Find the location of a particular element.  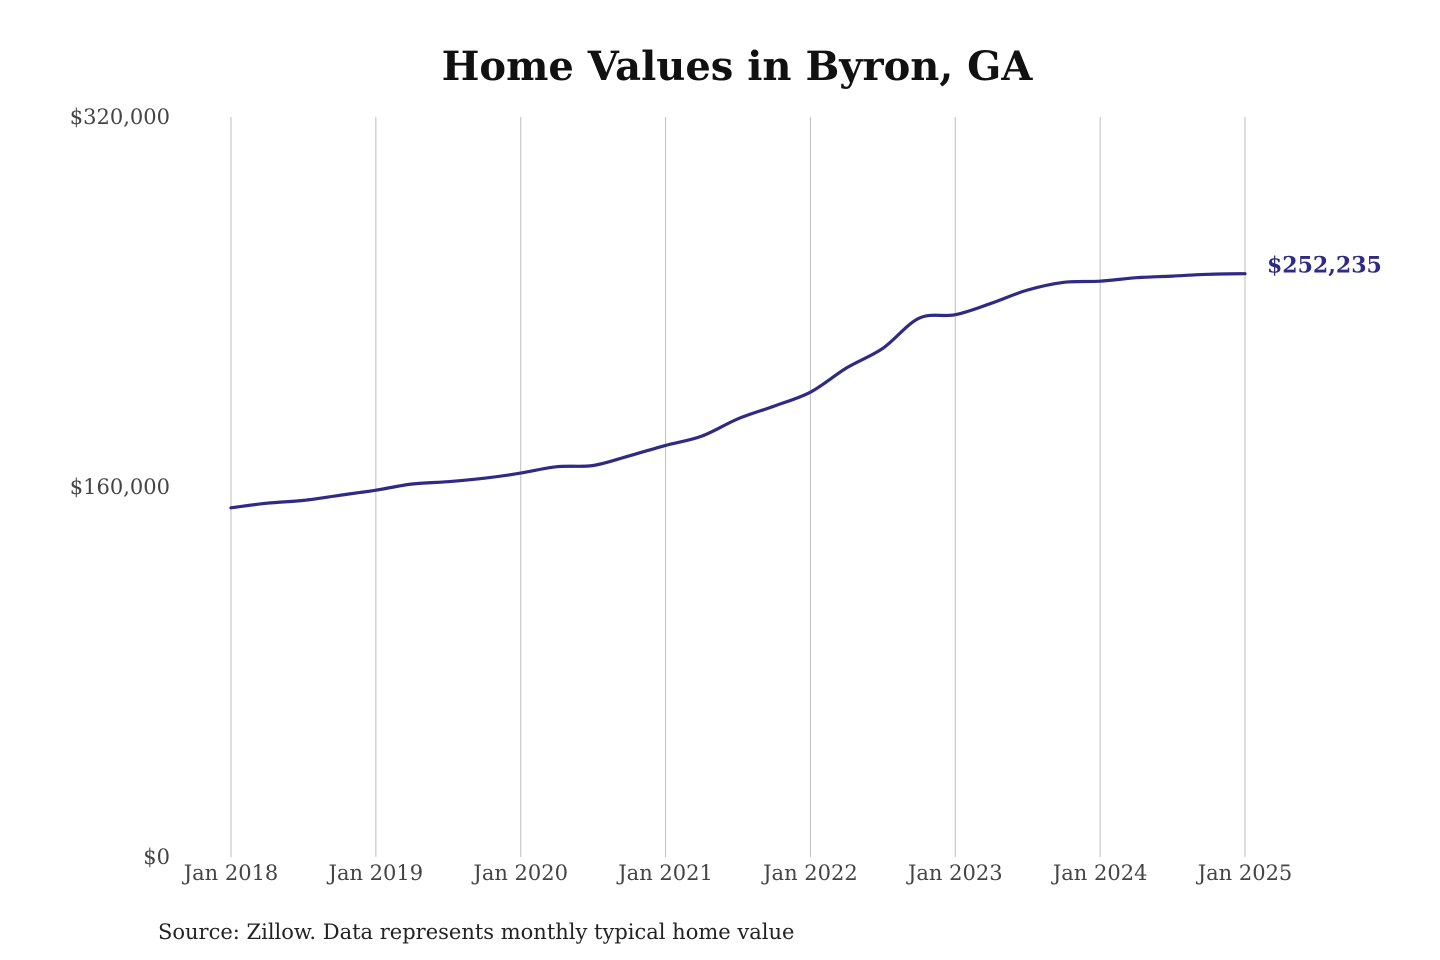

y-tick-label: $160,000 is located at coordinates (120, 487).